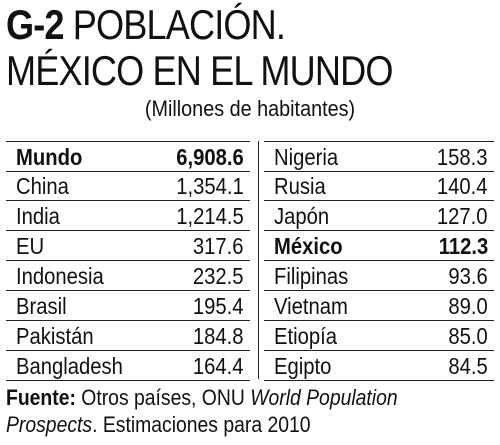 The width and height of the screenshot is (500, 445). I want to click on country-name: Nigeria, so click(306, 157).